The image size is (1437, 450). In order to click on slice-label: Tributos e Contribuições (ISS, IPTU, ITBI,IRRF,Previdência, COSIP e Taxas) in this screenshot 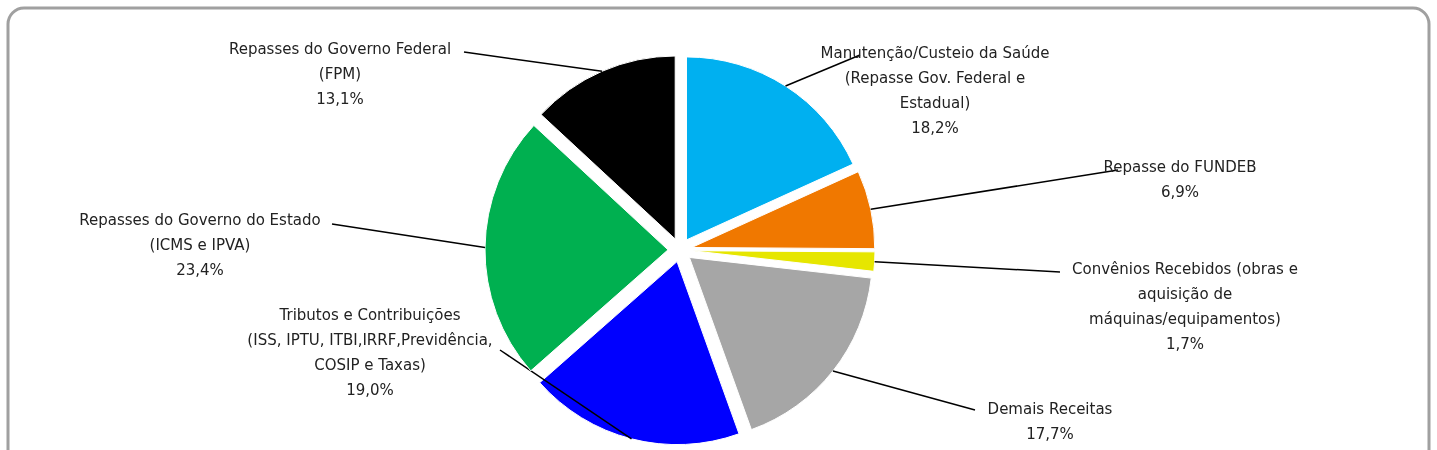, I will do `click(370, 340)`.